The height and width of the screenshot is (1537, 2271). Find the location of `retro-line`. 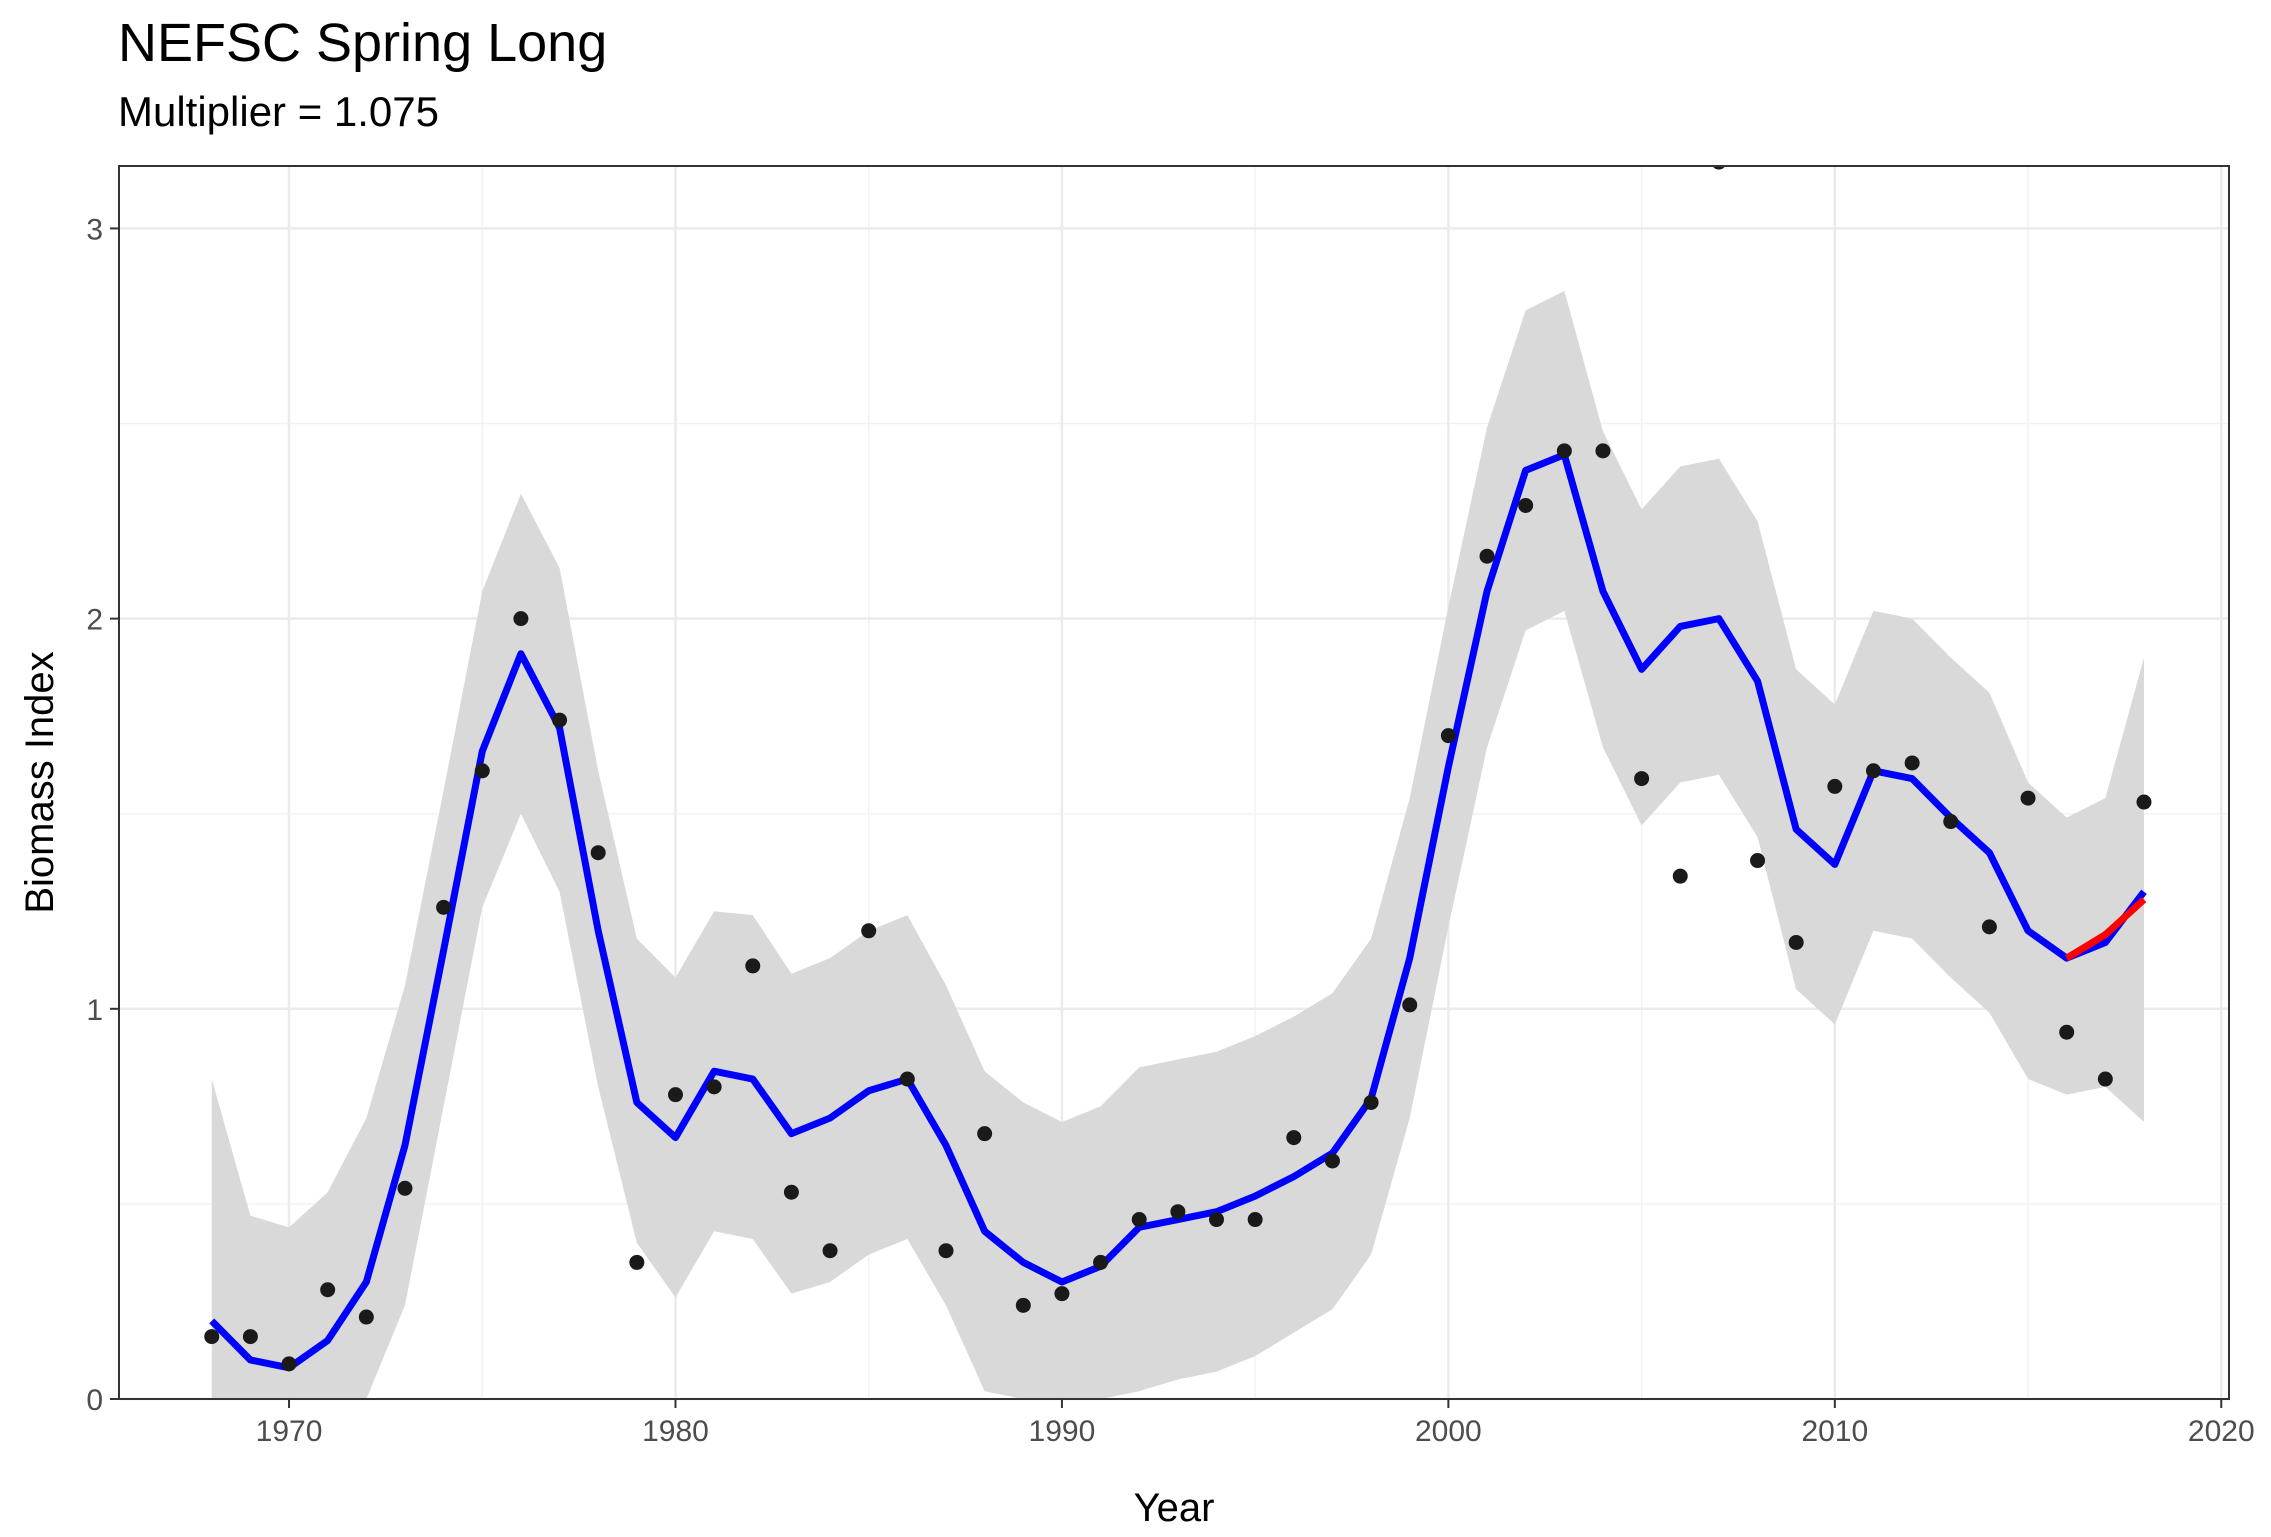

retro-line is located at coordinates (2105, 929).